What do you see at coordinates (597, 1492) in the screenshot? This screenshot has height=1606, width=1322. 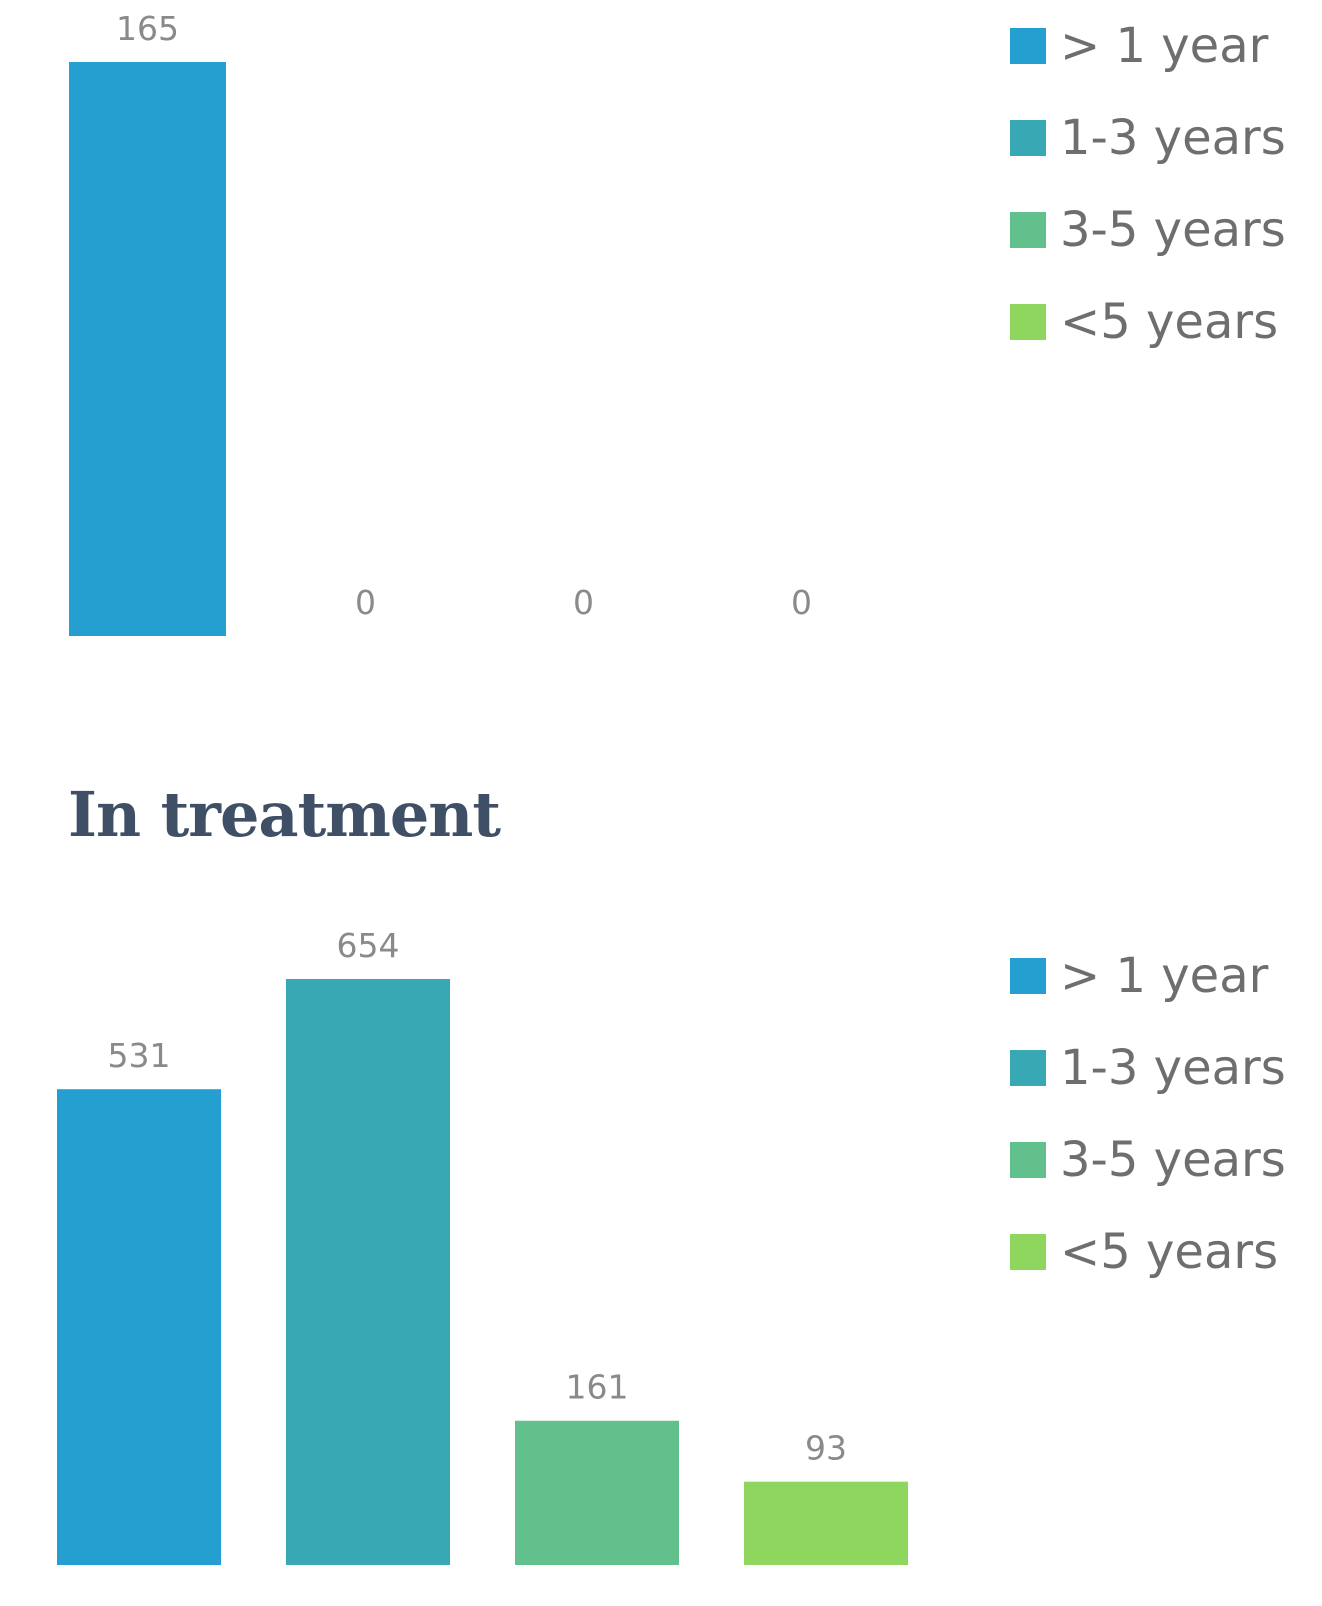 I see `bar-3-5 years` at bounding box center [597, 1492].